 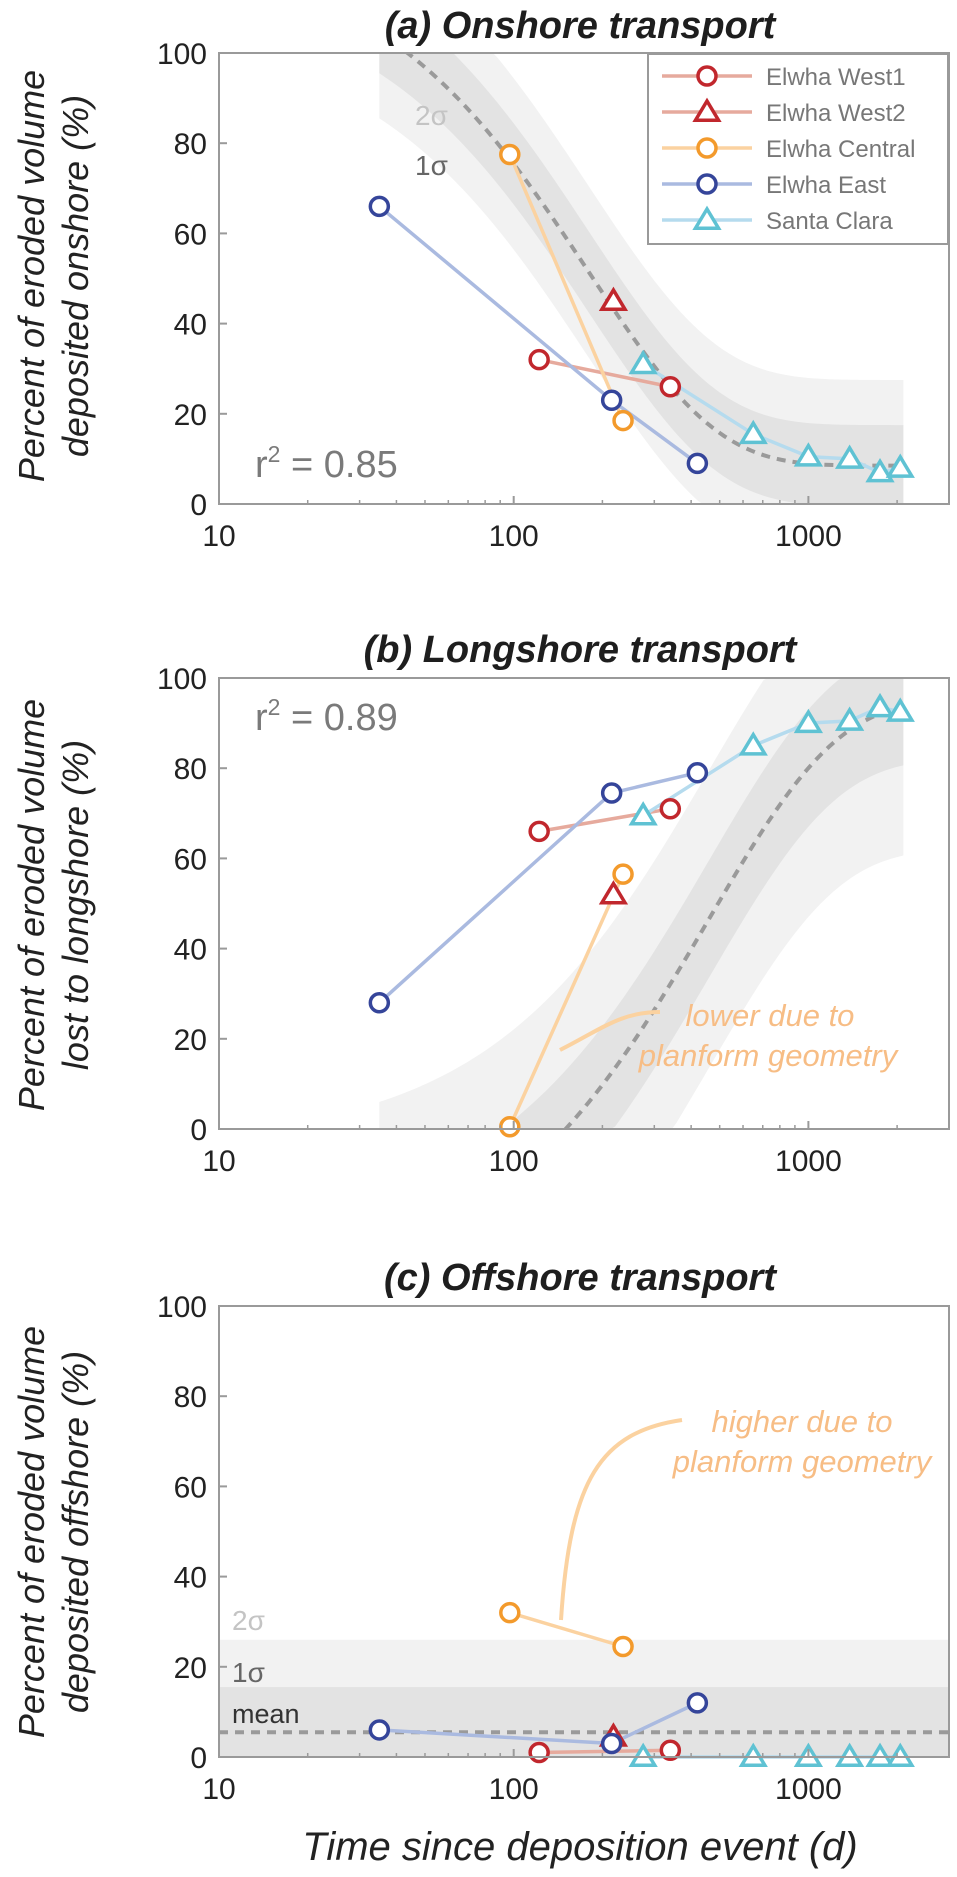 I want to click on r2-value: = 0.89, so click(x=338, y=718).